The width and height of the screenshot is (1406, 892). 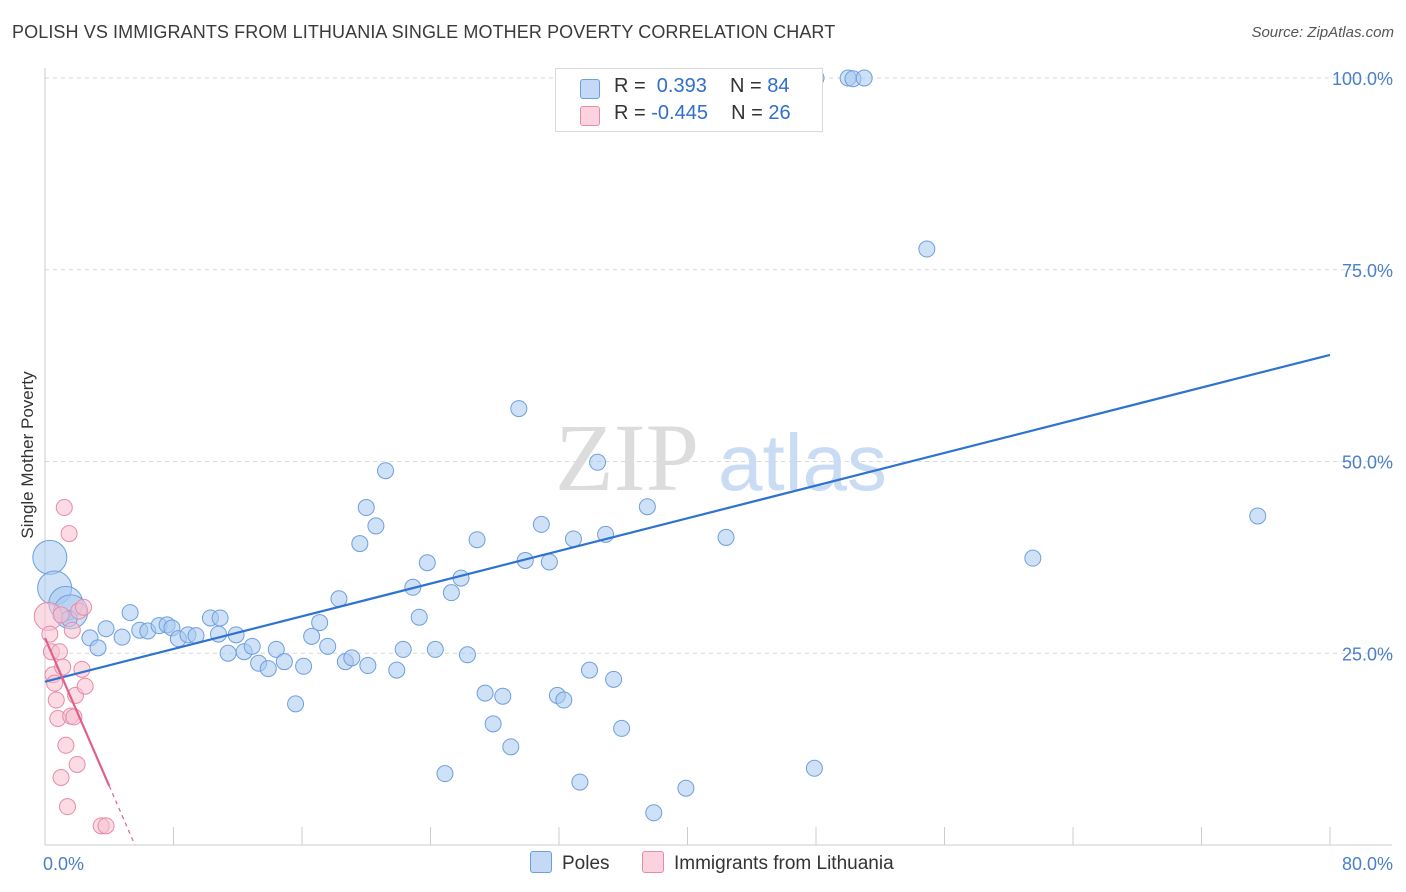 I want to click on legend-swatch-lithuania, so click(x=590, y=116).